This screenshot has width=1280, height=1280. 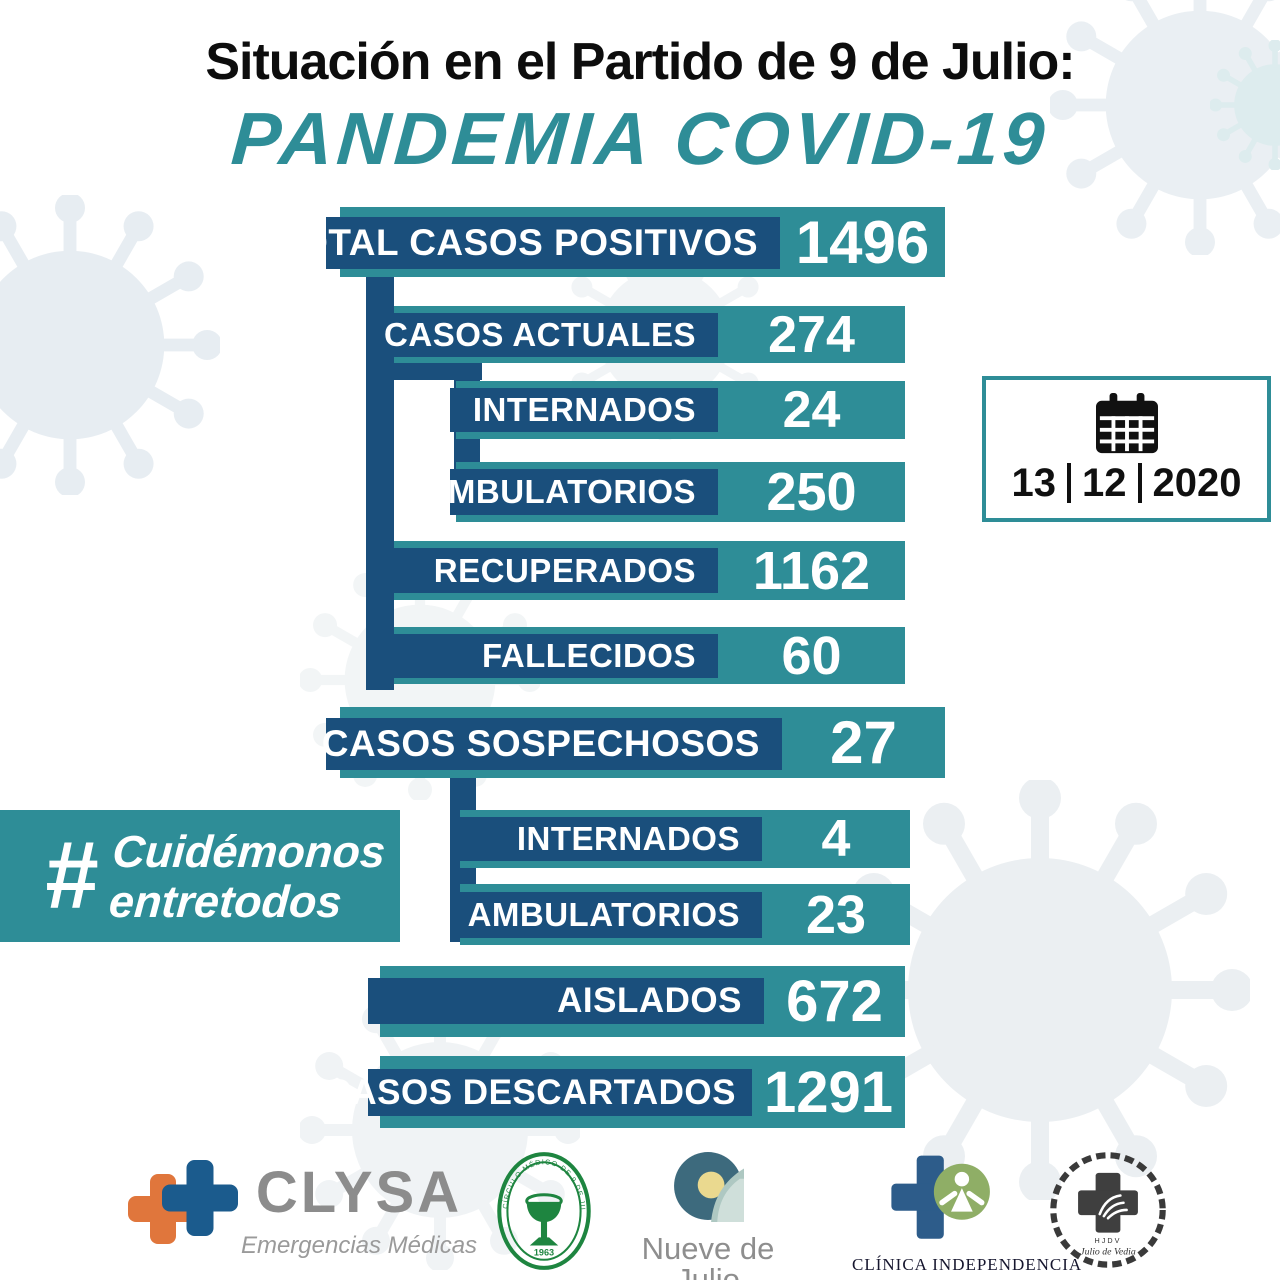 What do you see at coordinates (828, 1092) in the screenshot?
I see `stat-value: 1291` at bounding box center [828, 1092].